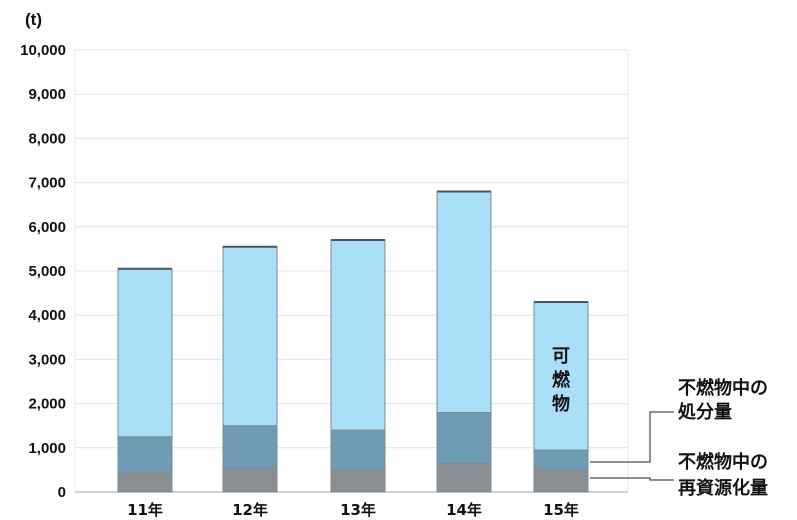 The height and width of the screenshot is (520, 797). Describe the element at coordinates (250, 510) in the screenshot. I see `x-tick-label: 12年` at that location.